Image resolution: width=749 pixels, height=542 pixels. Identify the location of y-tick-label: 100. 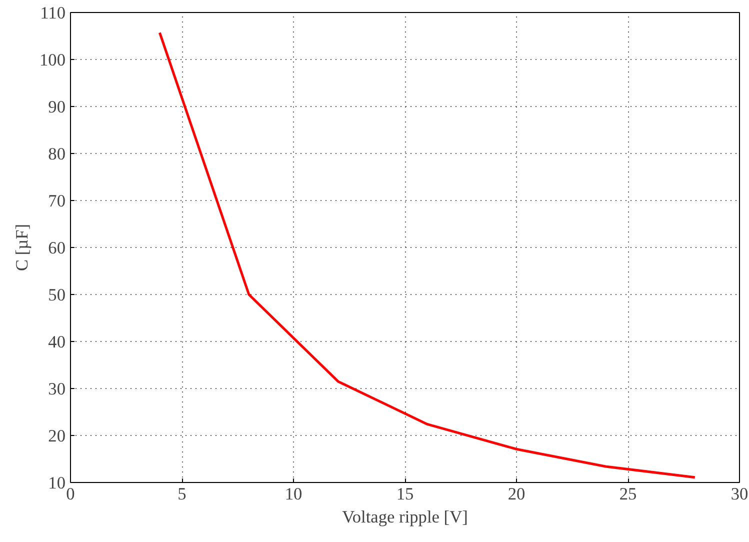
(53, 60).